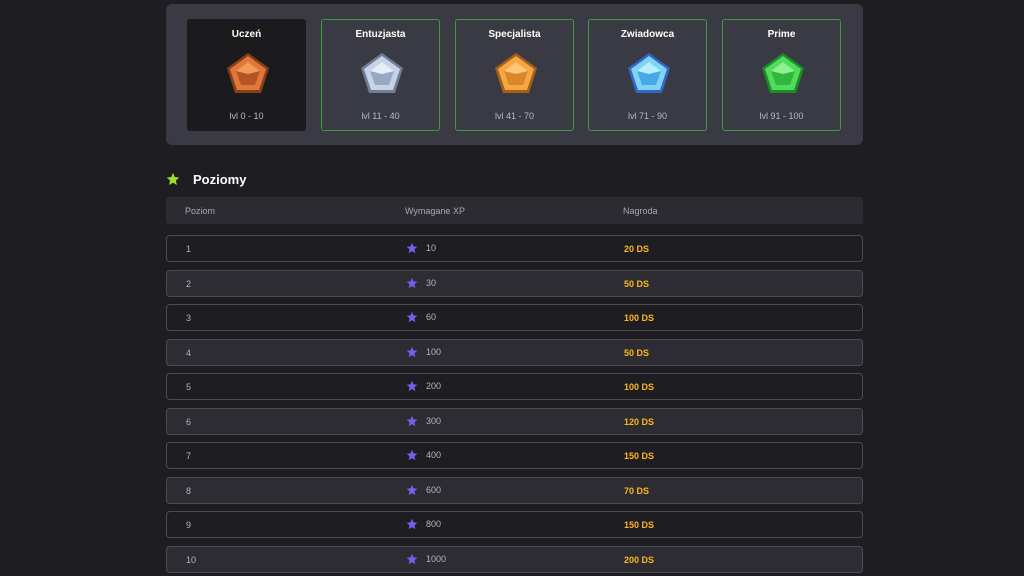 The image size is (1024, 576). Describe the element at coordinates (431, 317) in the screenshot. I see `xp-value: 60` at that location.